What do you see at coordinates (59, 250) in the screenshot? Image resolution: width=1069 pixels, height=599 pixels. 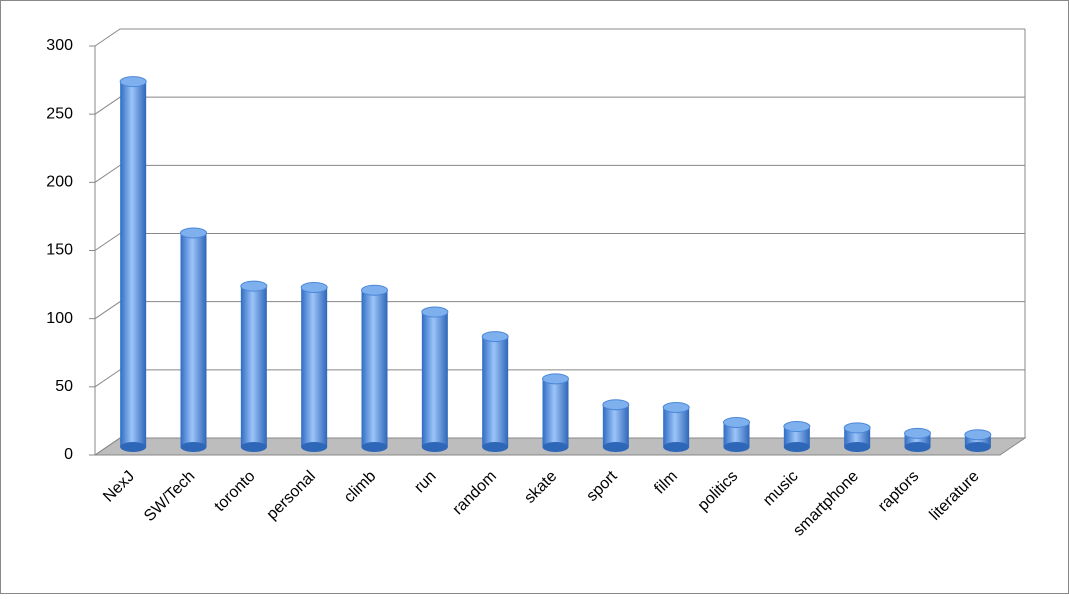 I see `y-tick-label: 150` at bounding box center [59, 250].